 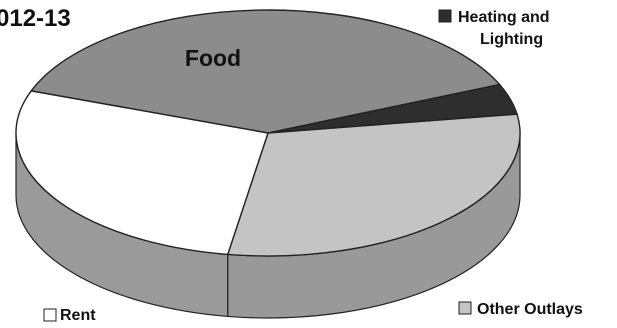 I want to click on legend-swatch-heating-and-lighting, so click(x=445, y=16).